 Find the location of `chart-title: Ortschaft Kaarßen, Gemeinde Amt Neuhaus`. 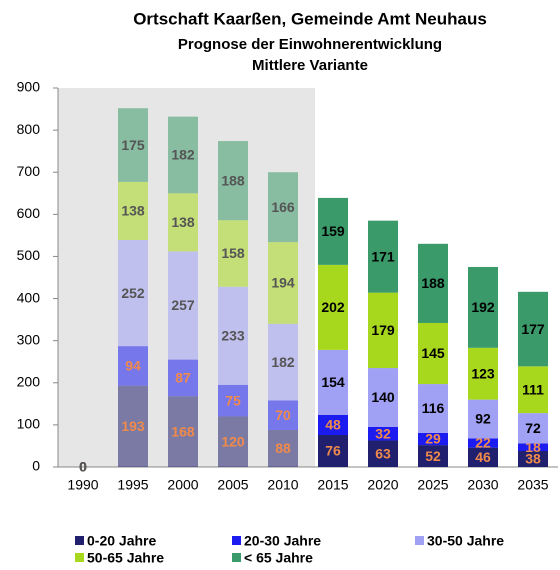

chart-title: Ortschaft Kaarßen, Gemeinde Amt Neuhaus is located at coordinates (310, 18).